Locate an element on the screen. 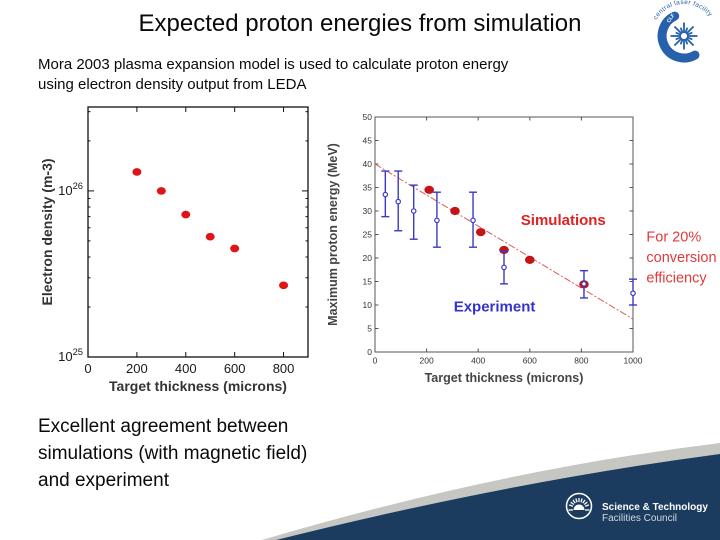  y-tick-label: 15 is located at coordinates (368, 281).